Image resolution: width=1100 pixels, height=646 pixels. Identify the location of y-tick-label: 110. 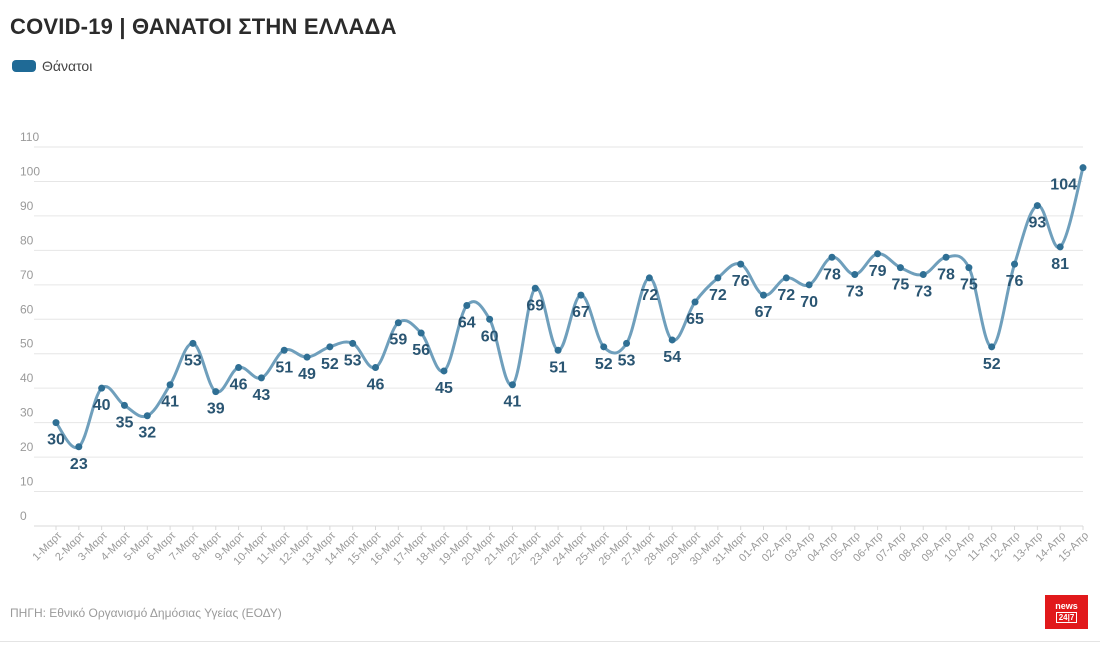
(29, 137).